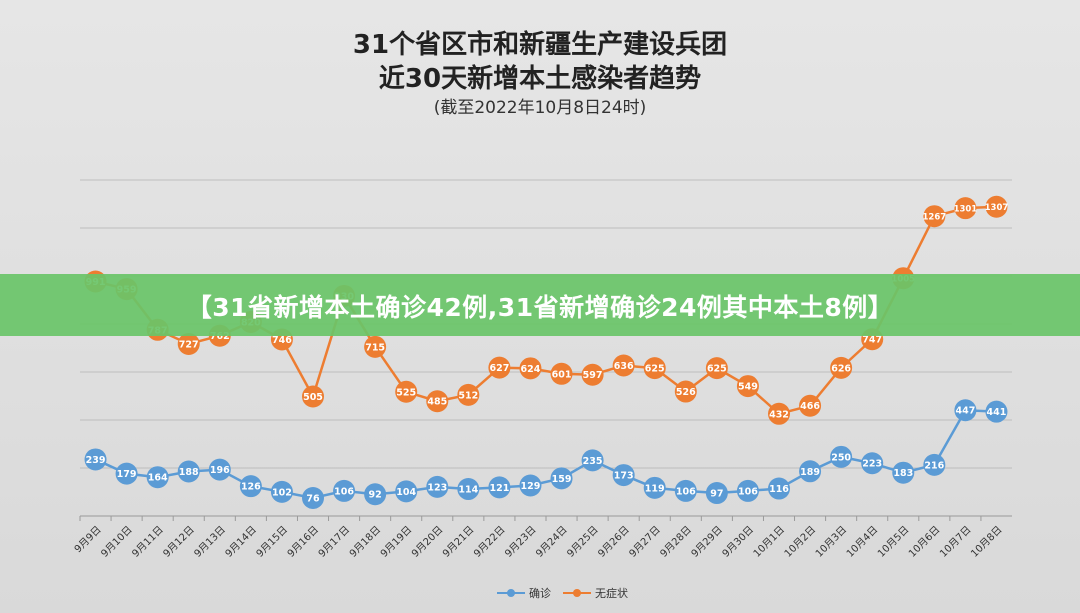 The height and width of the screenshot is (613, 1080). What do you see at coordinates (148, 542) in the screenshot?
I see `x-tick-label: 9月11日` at bounding box center [148, 542].